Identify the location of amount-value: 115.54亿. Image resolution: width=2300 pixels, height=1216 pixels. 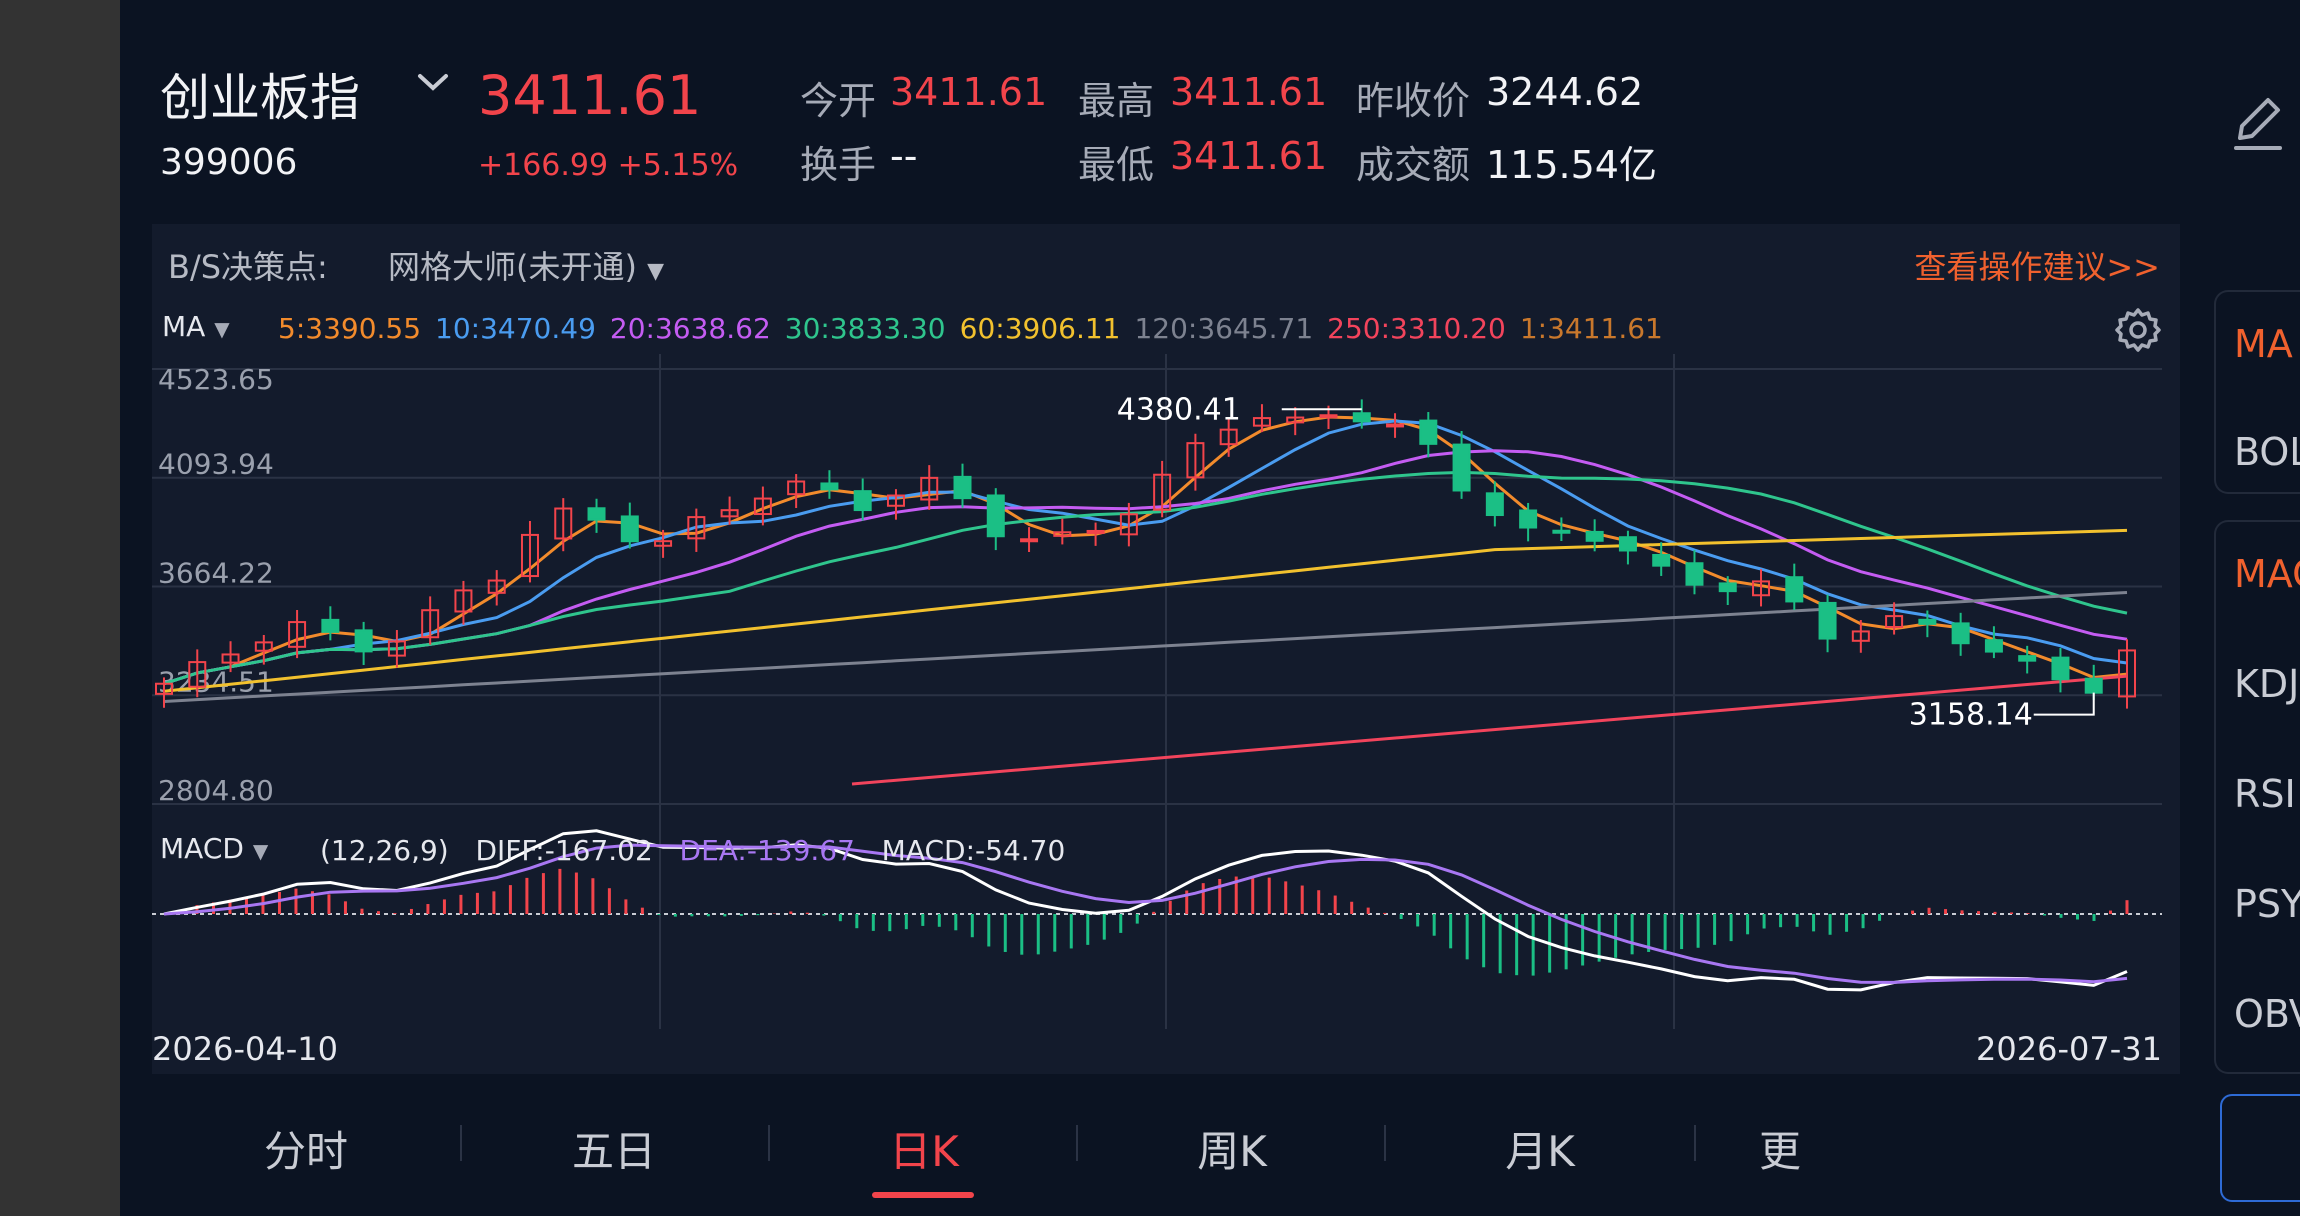
(1571, 165).